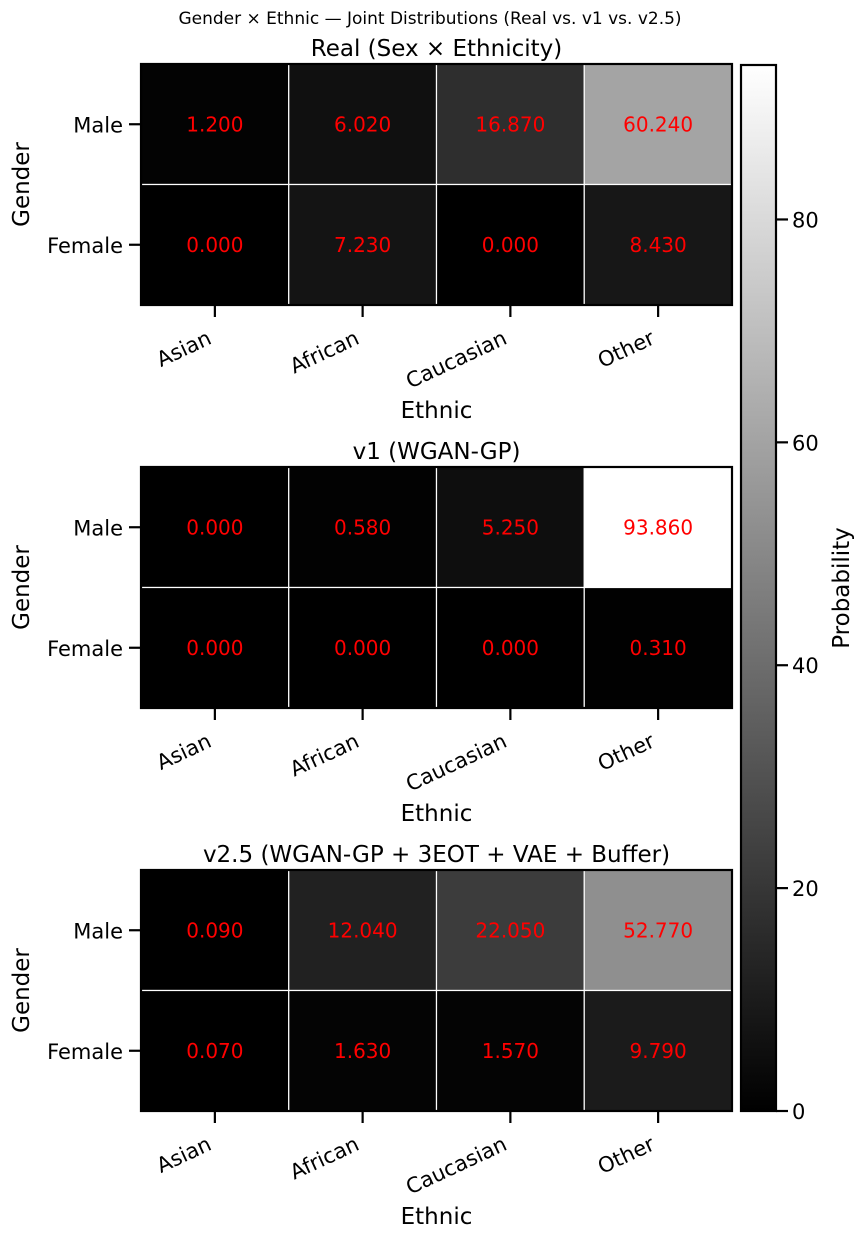 This screenshot has height=1239, width=861. I want to click on cell-value-label: 1.200, so click(214, 124).